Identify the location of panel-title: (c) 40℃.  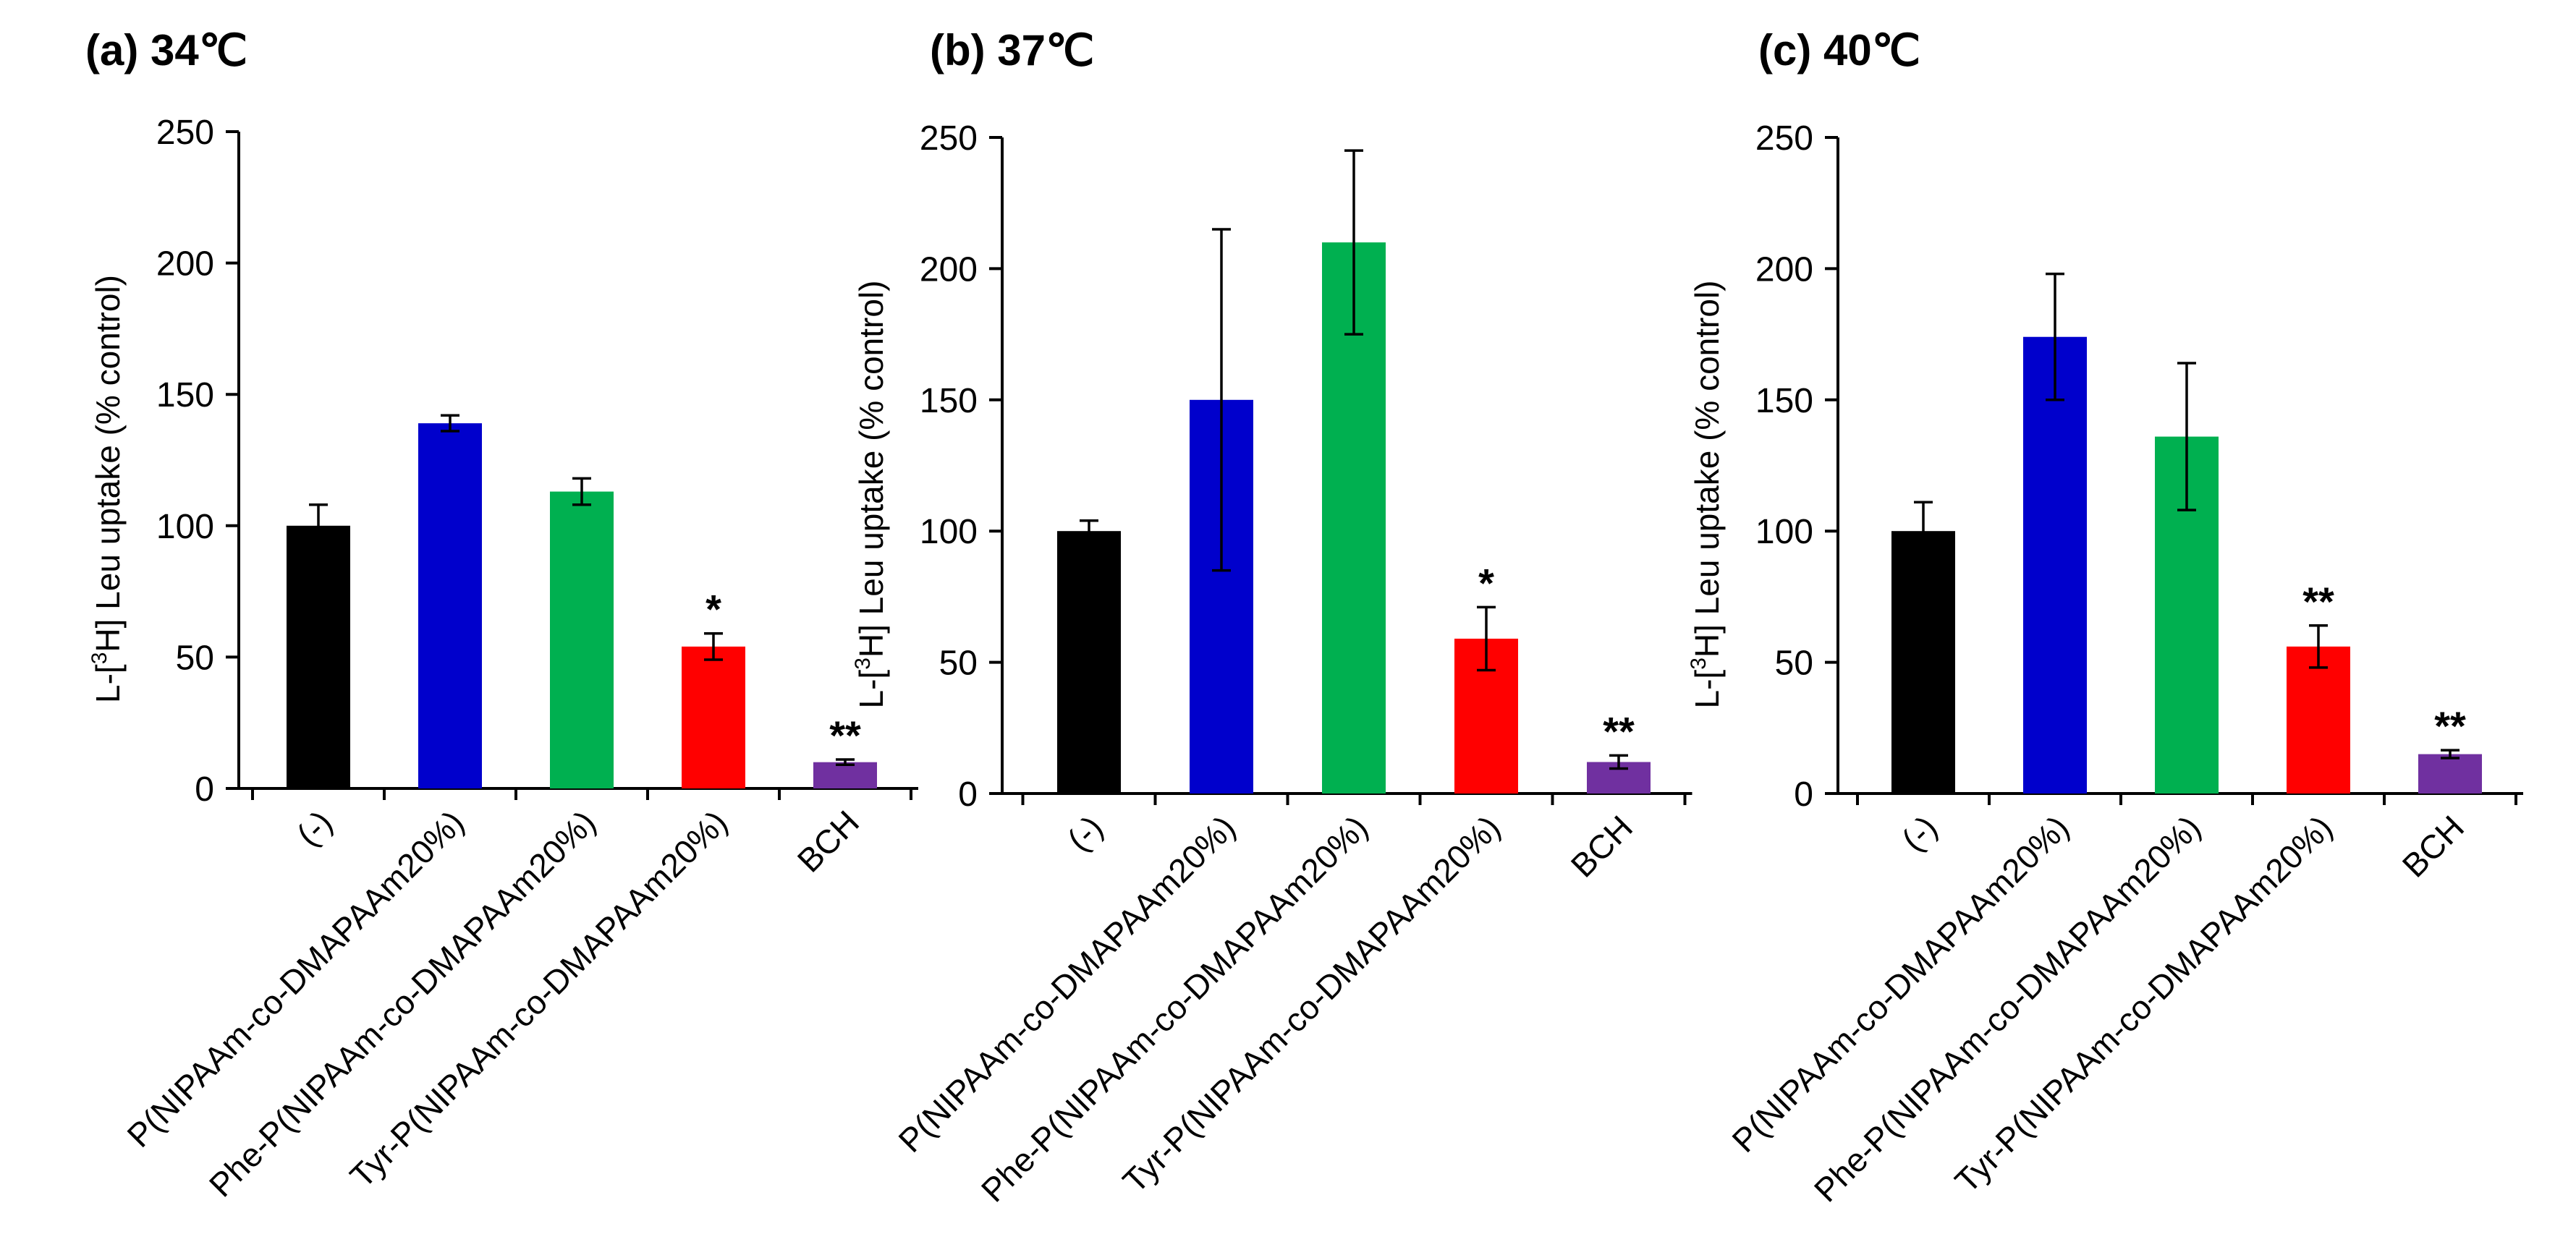
(1839, 51).